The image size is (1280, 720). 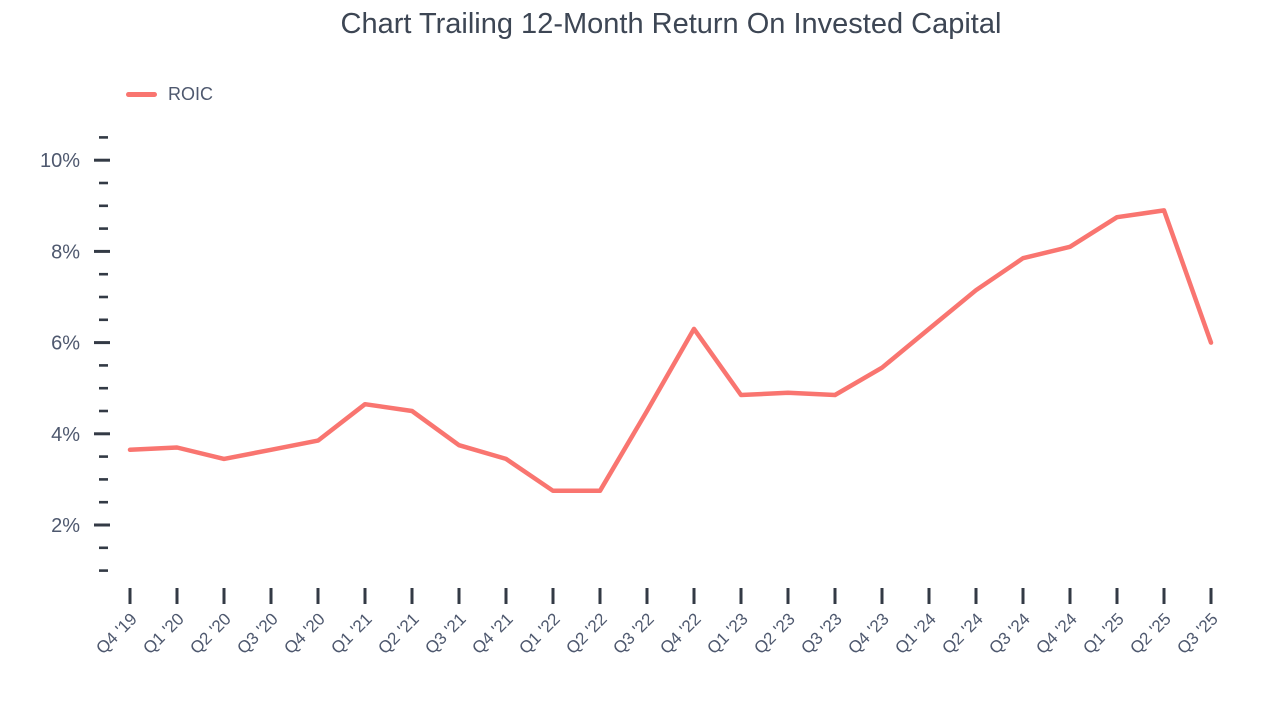 What do you see at coordinates (65, 344) in the screenshot?
I see `y-axis-tick-label: 6%` at bounding box center [65, 344].